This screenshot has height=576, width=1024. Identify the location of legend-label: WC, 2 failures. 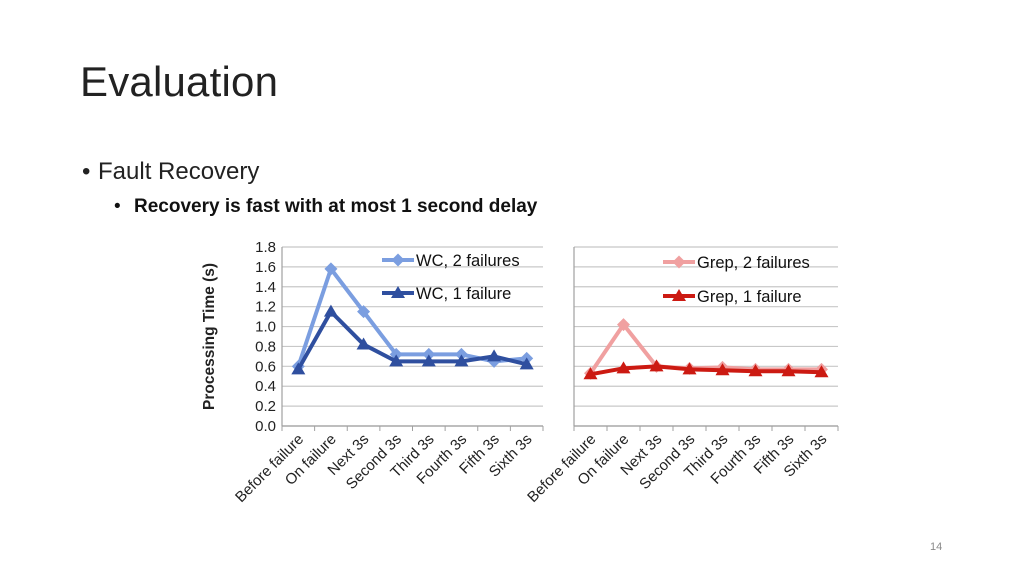
(468, 261).